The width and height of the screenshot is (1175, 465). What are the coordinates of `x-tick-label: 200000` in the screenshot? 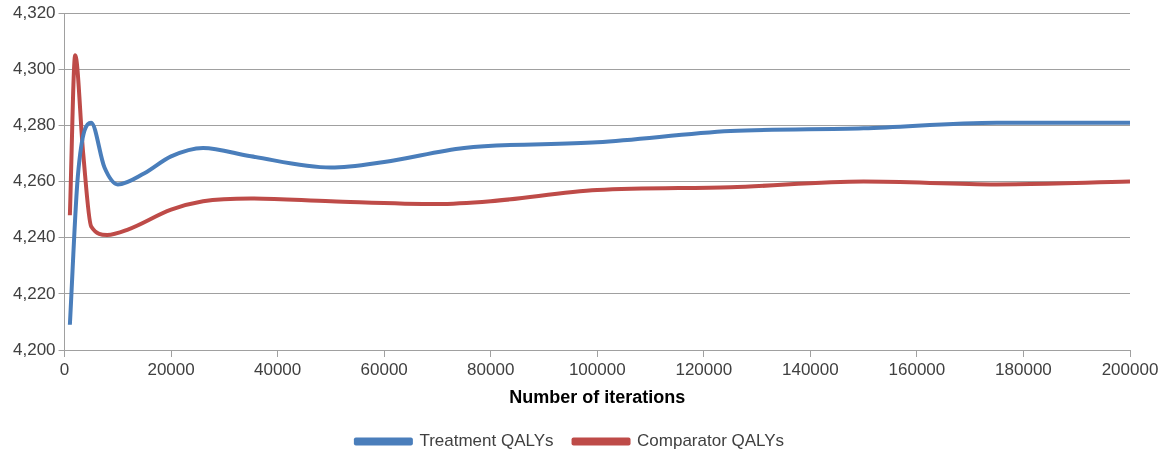 It's located at (1130, 369).